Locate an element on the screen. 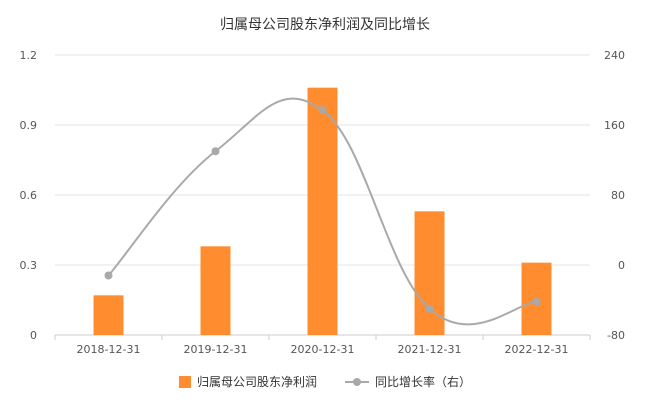 Image resolution: width=650 pixels, height=406 pixels. y-left-tick-label: 0.6 is located at coordinates (29, 195).